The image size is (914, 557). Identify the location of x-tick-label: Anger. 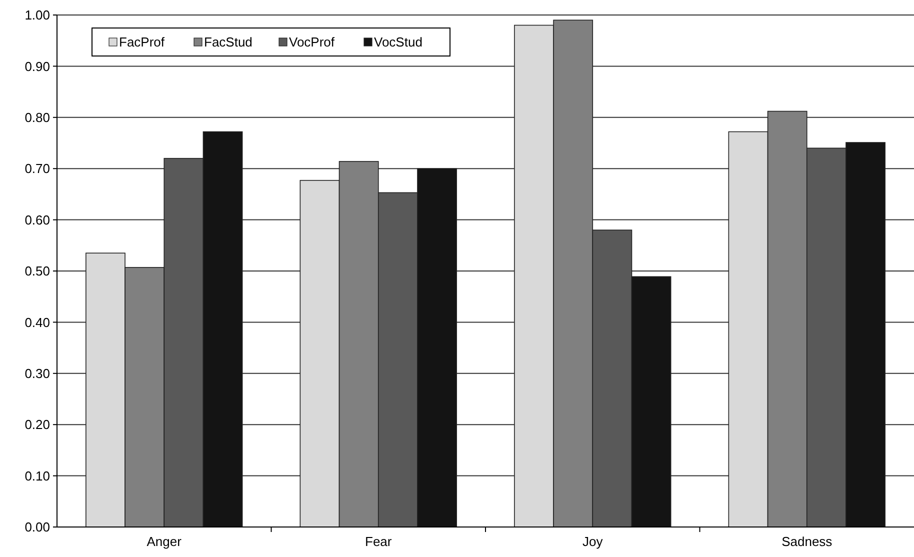
(164, 541).